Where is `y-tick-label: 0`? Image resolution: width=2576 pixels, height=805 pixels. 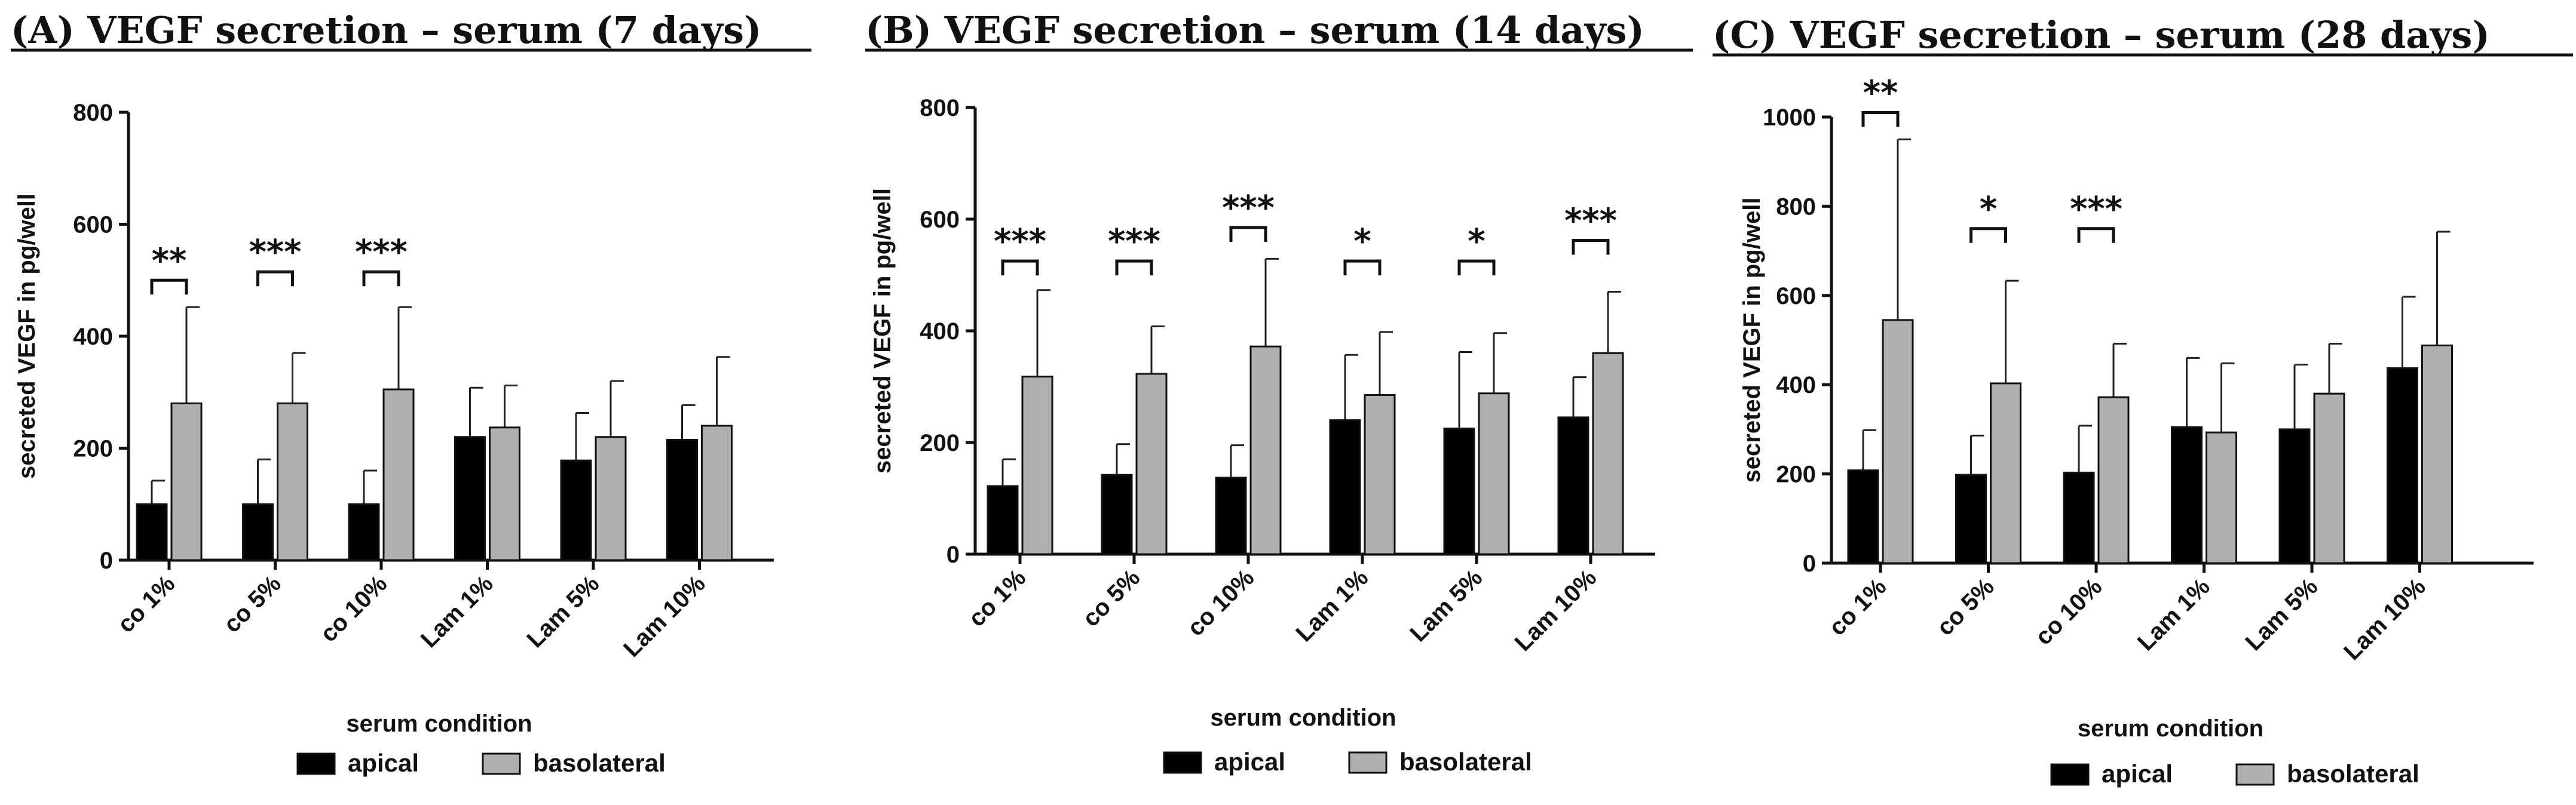 y-tick-label: 0 is located at coordinates (953, 555).